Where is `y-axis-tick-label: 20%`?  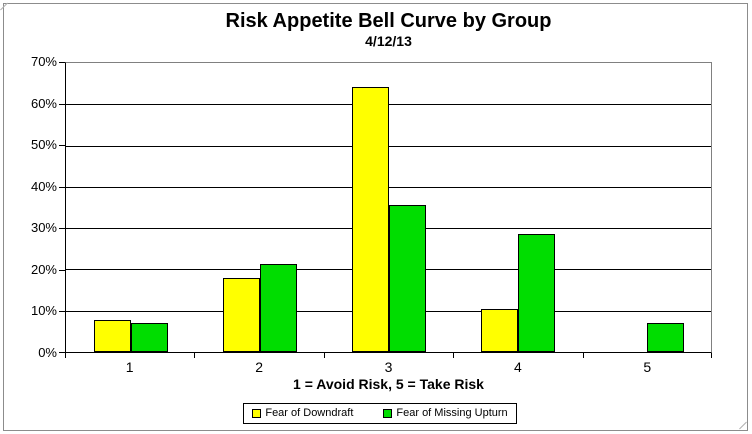 y-axis-tick-label: 20% is located at coordinates (43, 269).